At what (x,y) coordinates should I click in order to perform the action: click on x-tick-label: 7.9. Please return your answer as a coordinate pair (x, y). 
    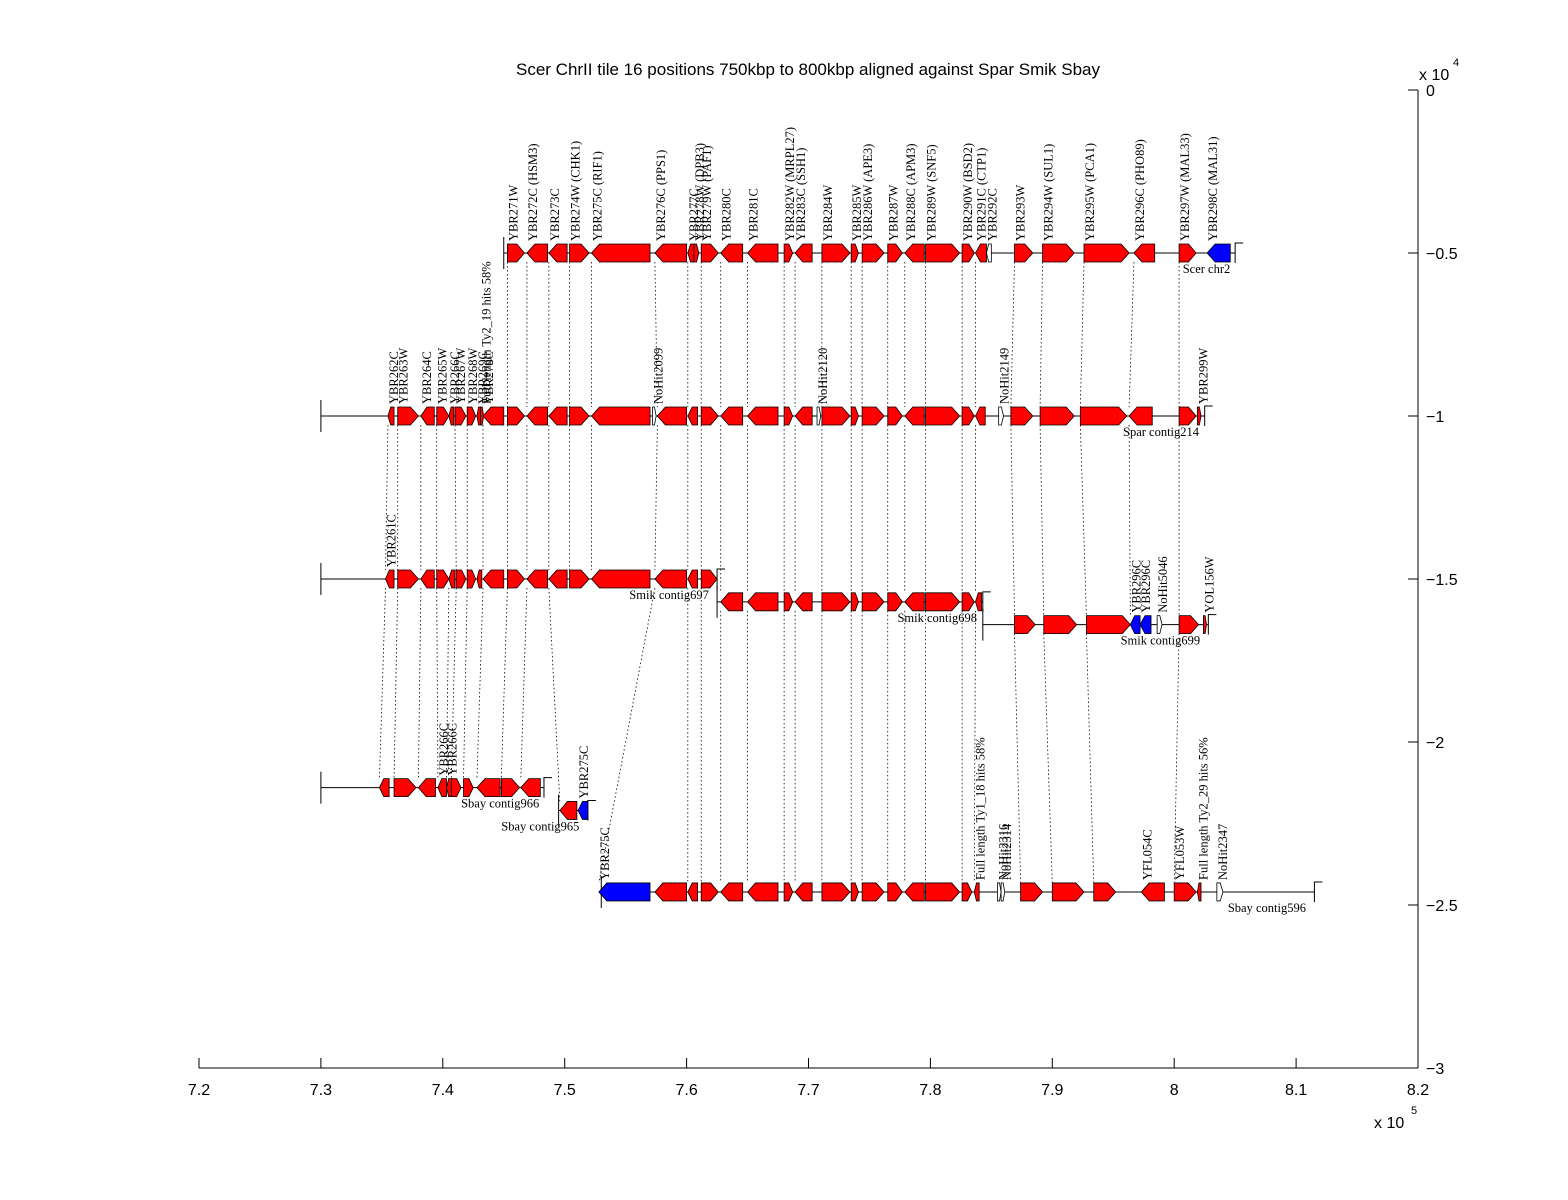
    Looking at the image, I should click on (1052, 1090).